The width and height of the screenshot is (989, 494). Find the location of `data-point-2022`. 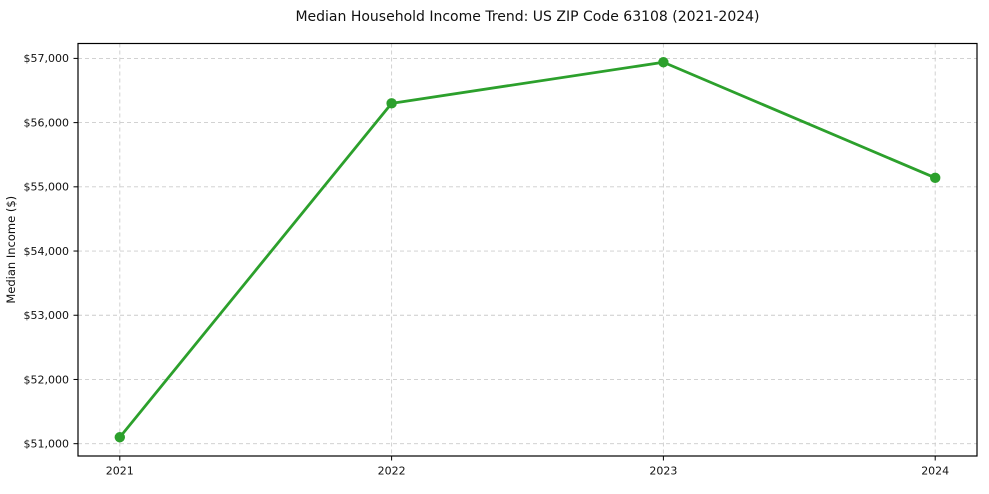

data-point-2022 is located at coordinates (391, 103).